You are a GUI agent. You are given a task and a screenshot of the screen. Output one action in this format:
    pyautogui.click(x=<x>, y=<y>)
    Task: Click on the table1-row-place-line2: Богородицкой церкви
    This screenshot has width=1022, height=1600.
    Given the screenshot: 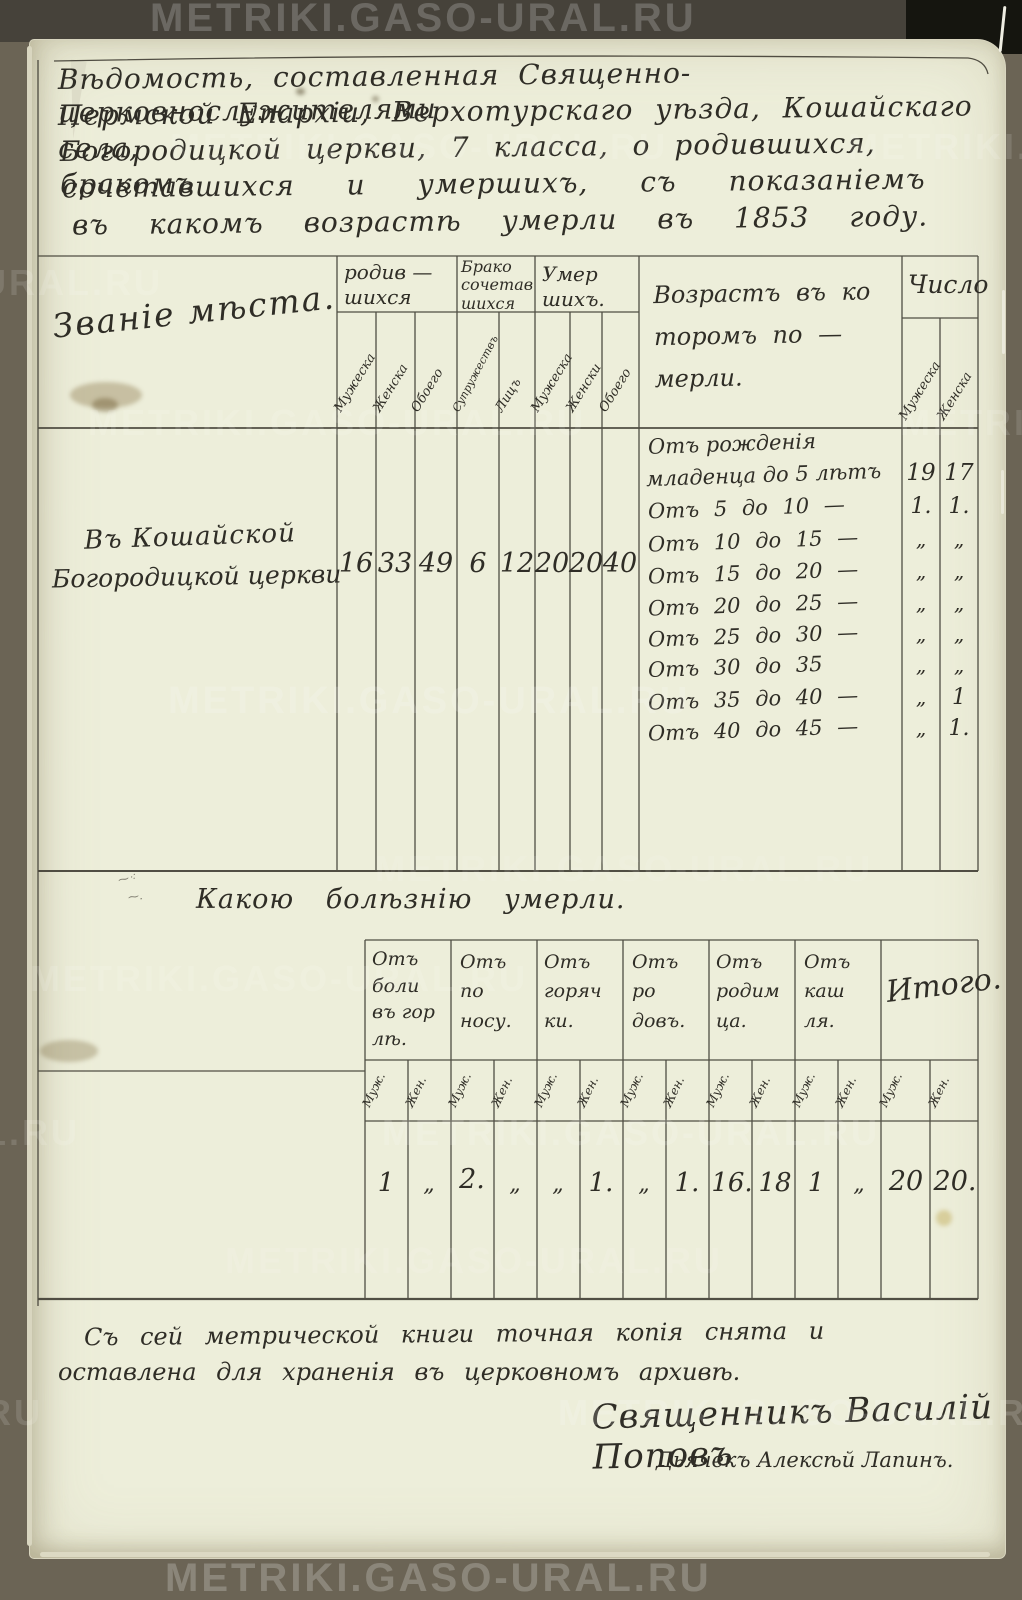 What is the action you would take?
    pyautogui.click(x=196, y=576)
    